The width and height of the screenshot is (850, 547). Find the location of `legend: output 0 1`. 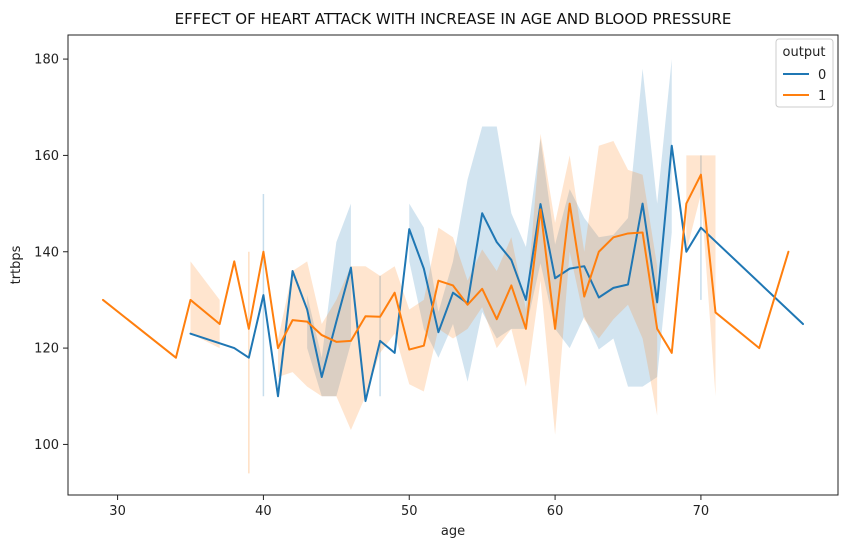

legend: output 0 1 is located at coordinates (804, 73).